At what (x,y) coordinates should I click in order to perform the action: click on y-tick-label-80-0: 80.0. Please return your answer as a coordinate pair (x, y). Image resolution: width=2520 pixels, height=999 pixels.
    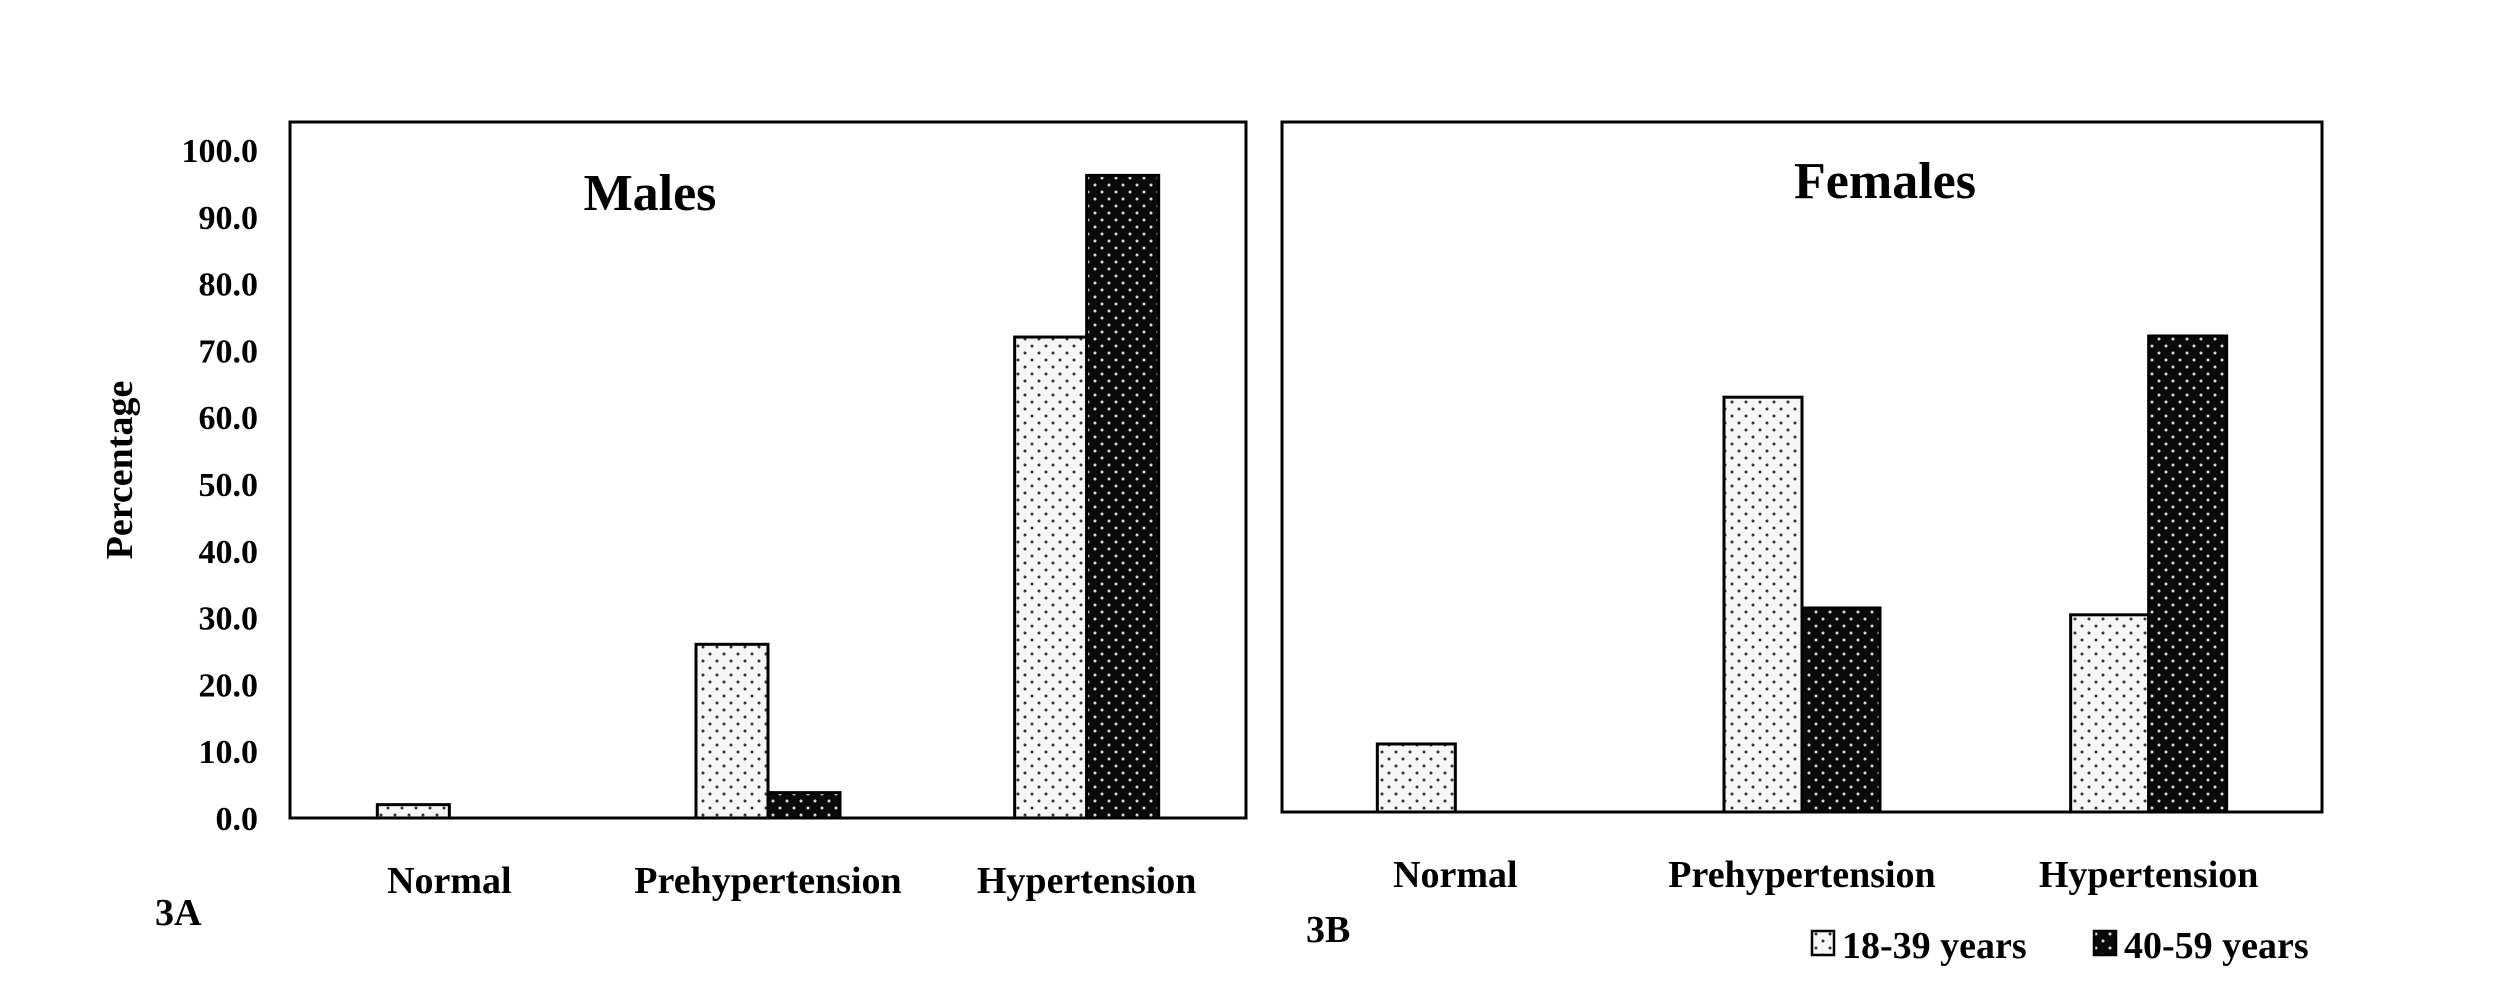
    Looking at the image, I should click on (229, 285).